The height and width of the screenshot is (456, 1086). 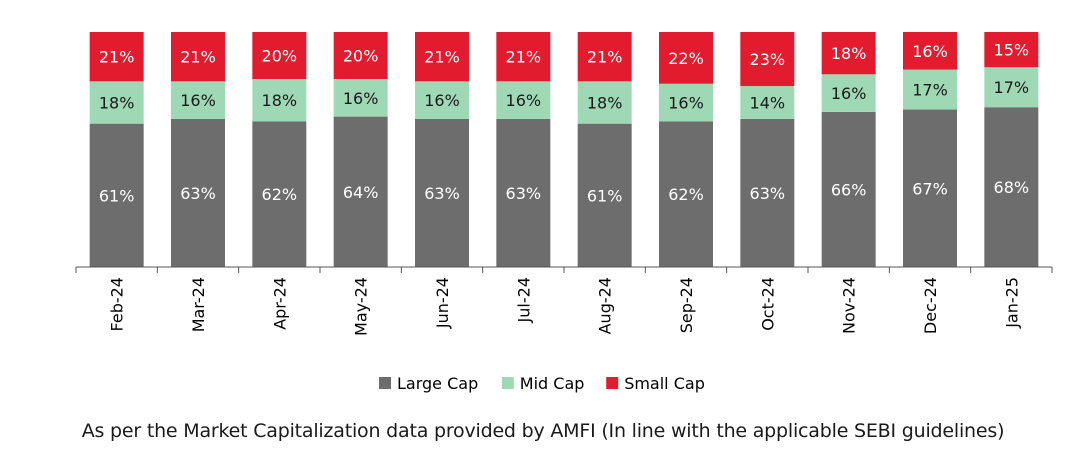 I want to click on data-label: 66%, so click(x=849, y=189).